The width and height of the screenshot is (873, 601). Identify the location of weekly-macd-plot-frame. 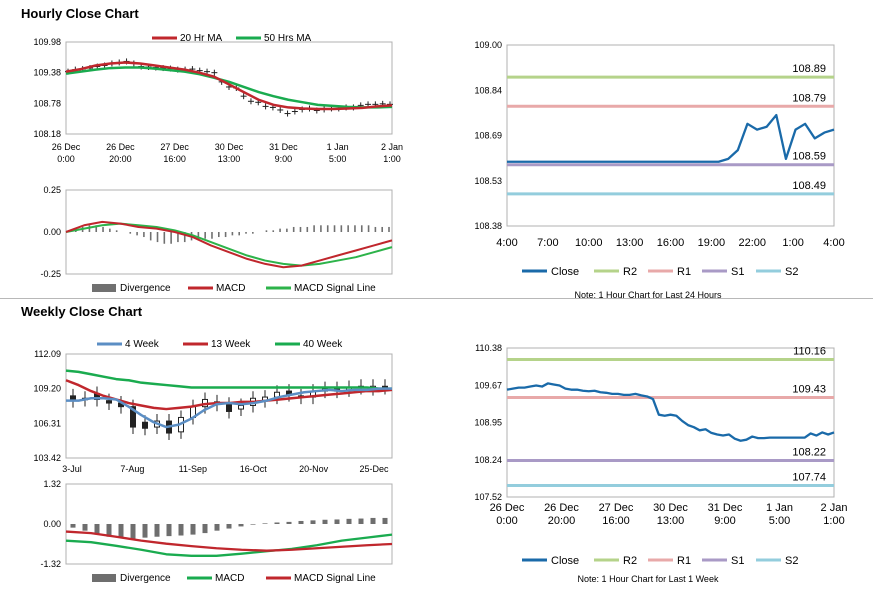
(229, 524).